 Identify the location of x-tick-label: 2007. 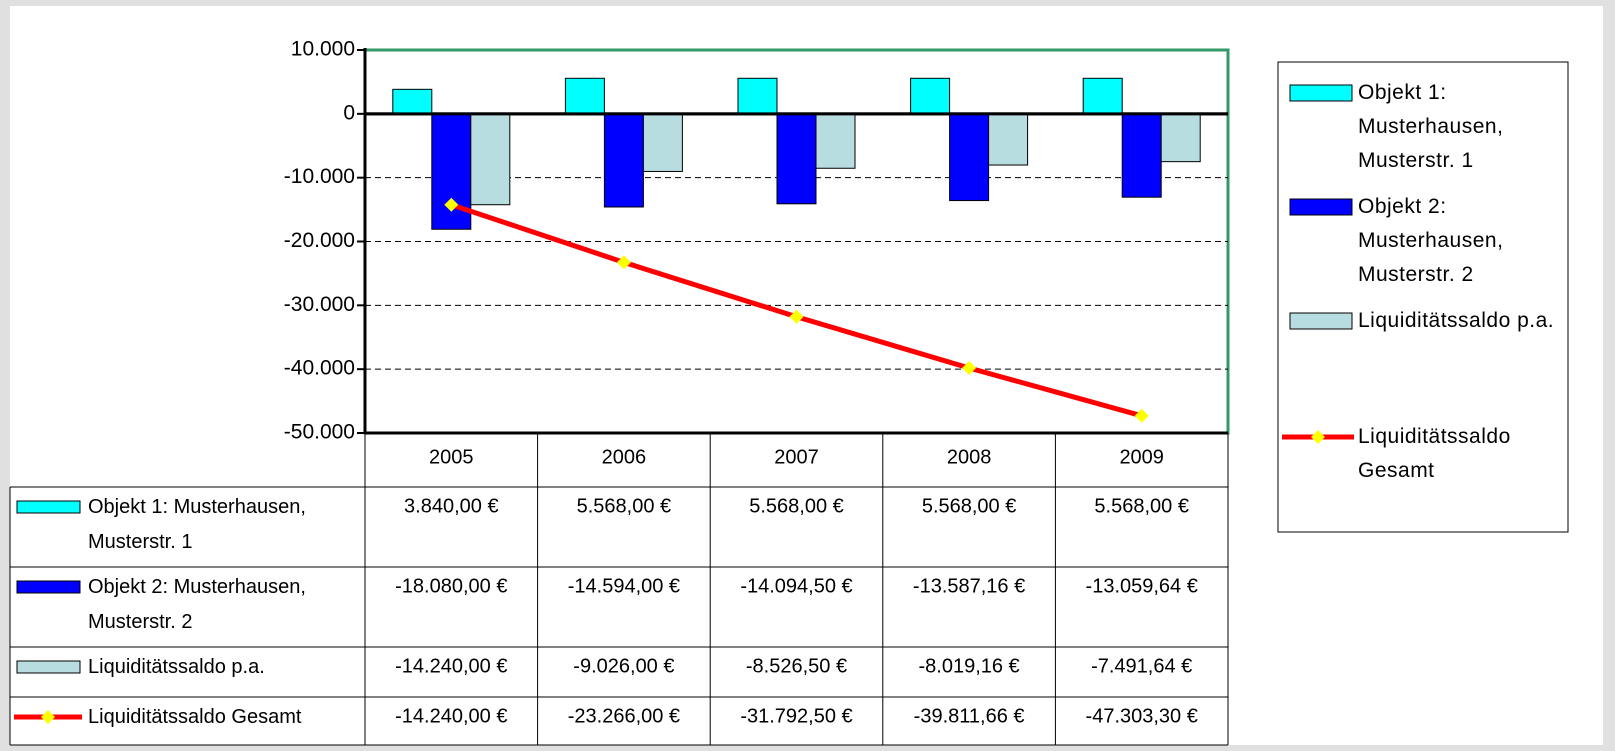
(796, 457).